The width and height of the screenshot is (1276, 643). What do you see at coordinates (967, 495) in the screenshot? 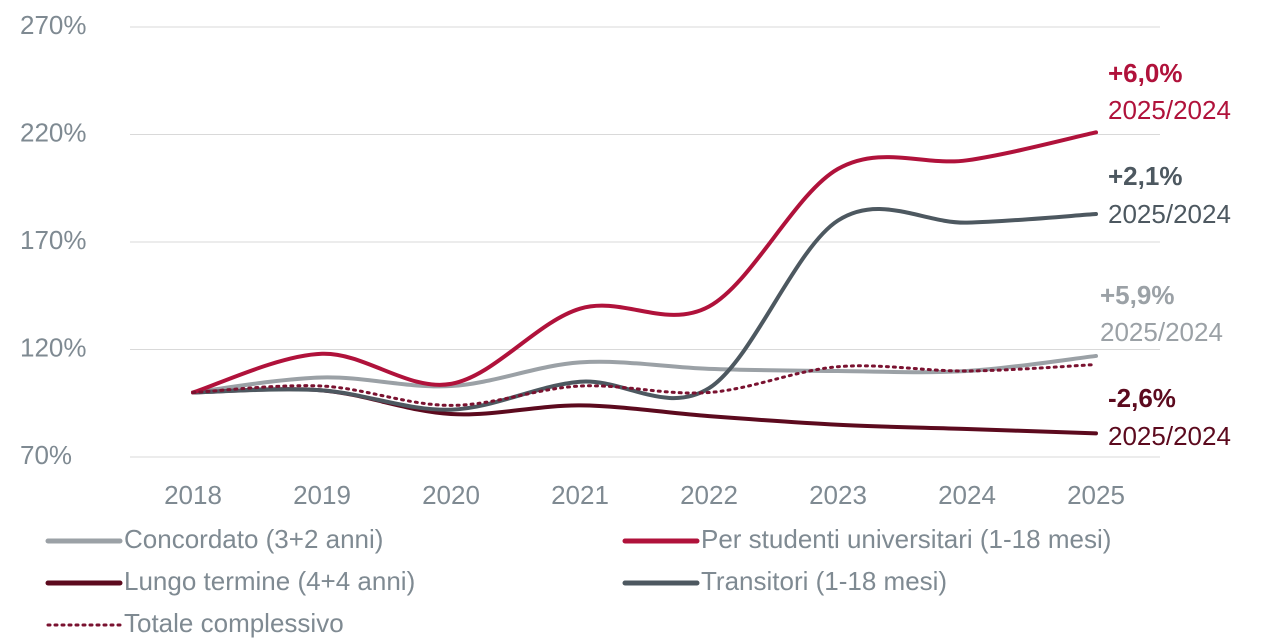
I see `x-tick-label: 2024` at bounding box center [967, 495].